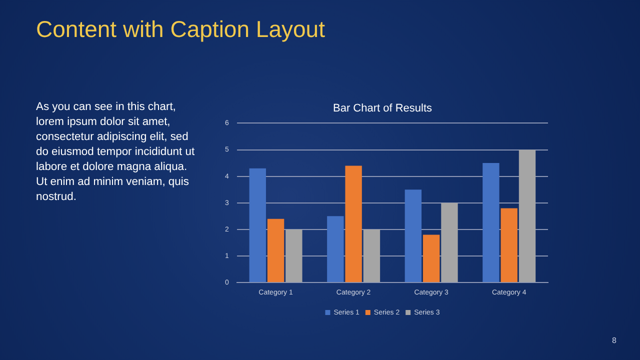 The image size is (640, 360). Describe the element at coordinates (116, 152) in the screenshot. I see `text: As you can see in this chart, lorem ipsum dolor sit amet, consectetur adipiscing elit, sed do eiusmod tempor incididunt ut labore et dolore magna aliqua. Ut enim ad minim veniam, quis nostrud.` at that location.